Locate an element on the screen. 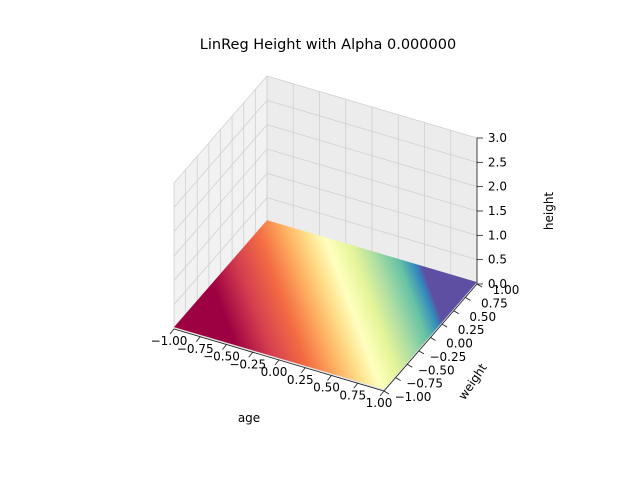  y-tick-label: 0.00 is located at coordinates (459, 344).